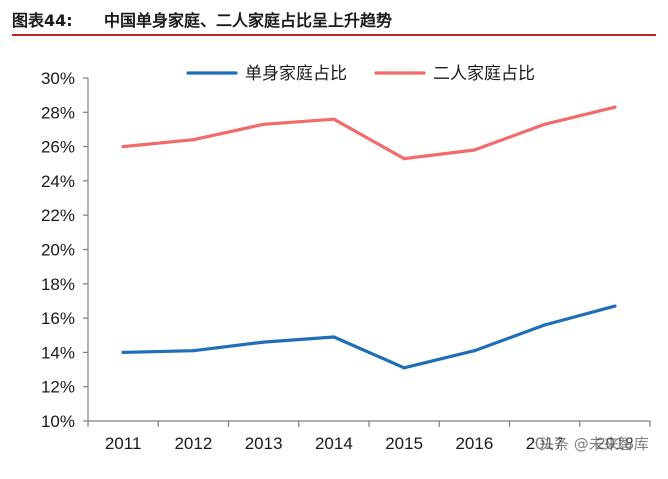  Describe the element at coordinates (58, 387) in the screenshot. I see `y-tick-label: 12%` at that location.